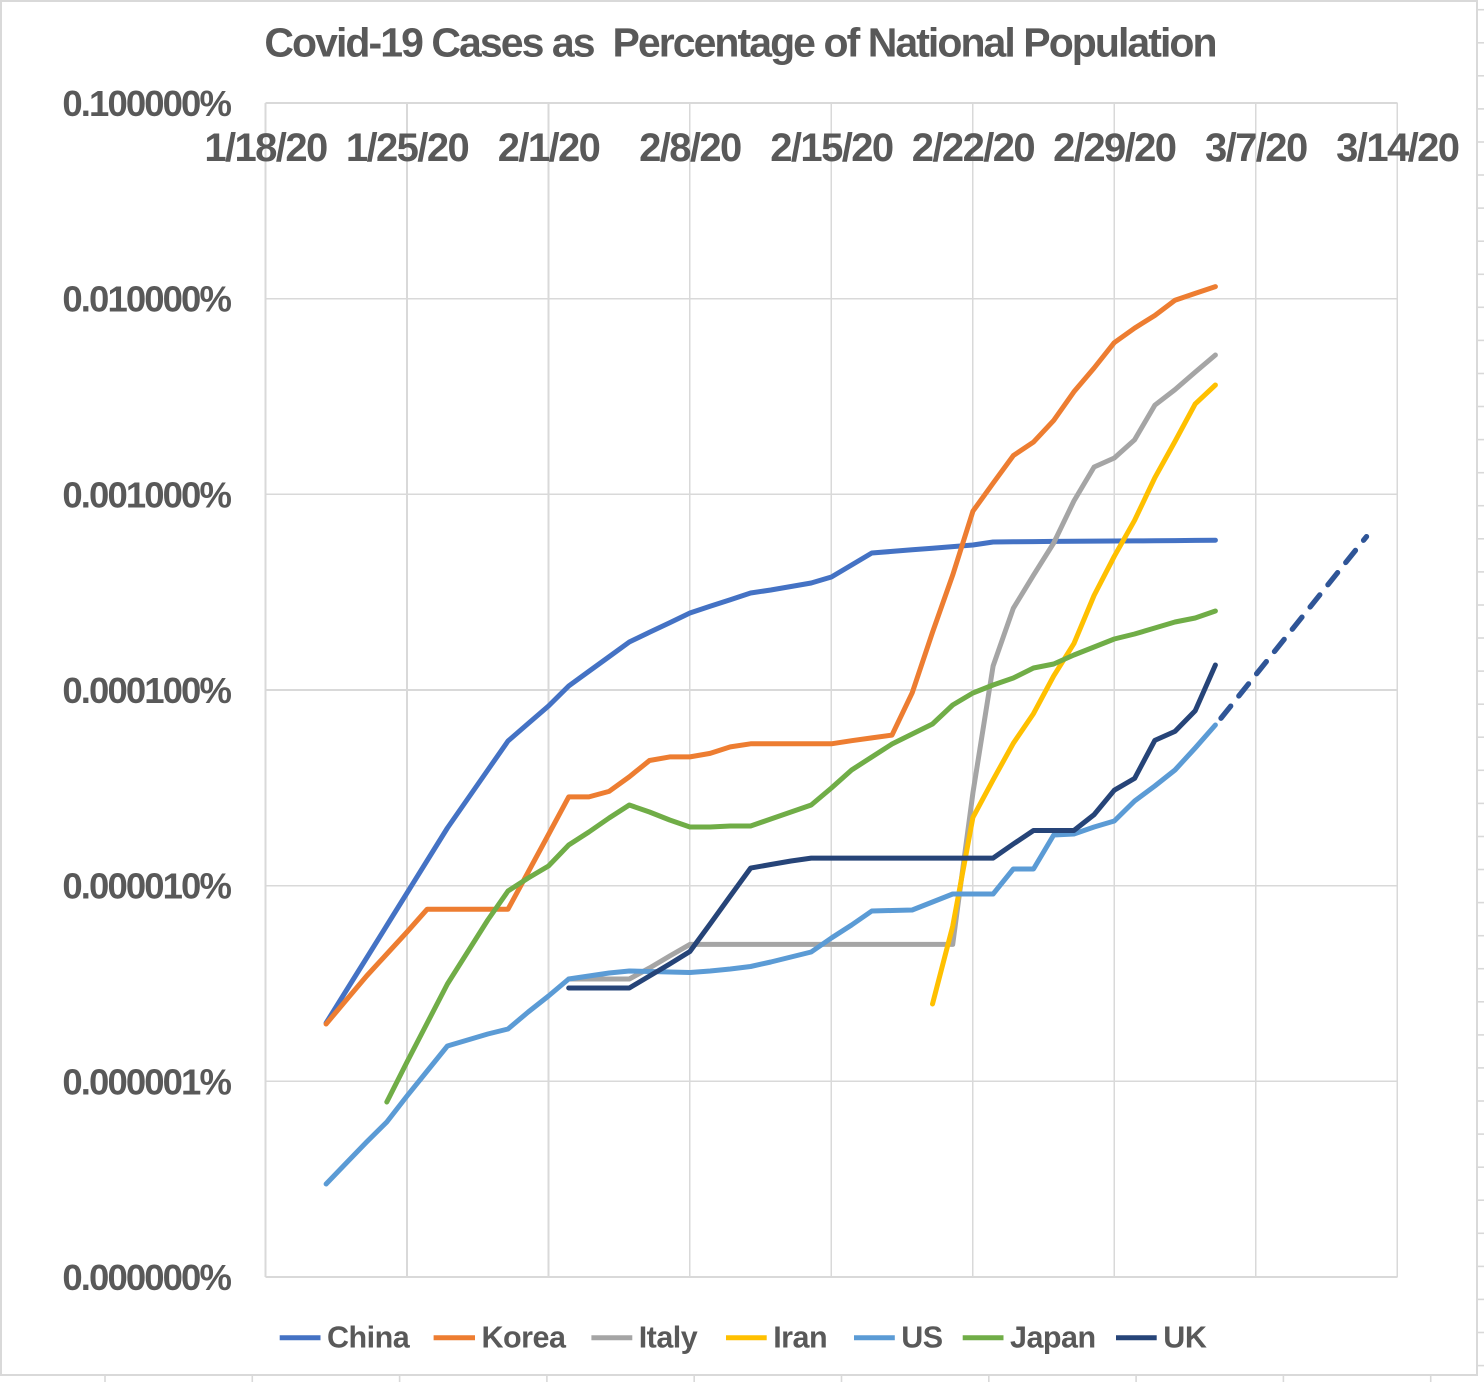  I want to click on svg-text: 0.100000%, so click(146, 103).